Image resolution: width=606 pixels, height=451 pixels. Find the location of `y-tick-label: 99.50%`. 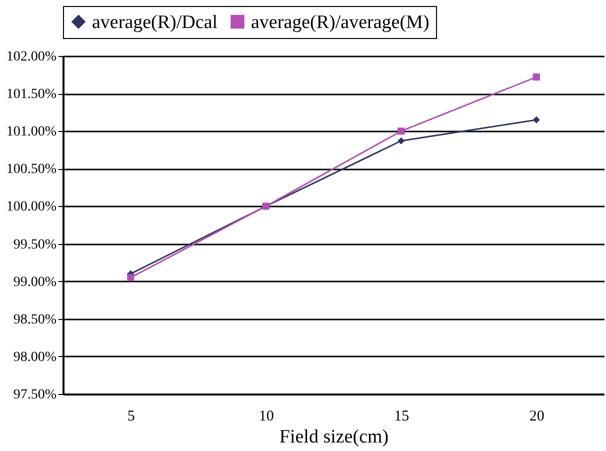

y-tick-label: 99.50% is located at coordinates (35, 244).